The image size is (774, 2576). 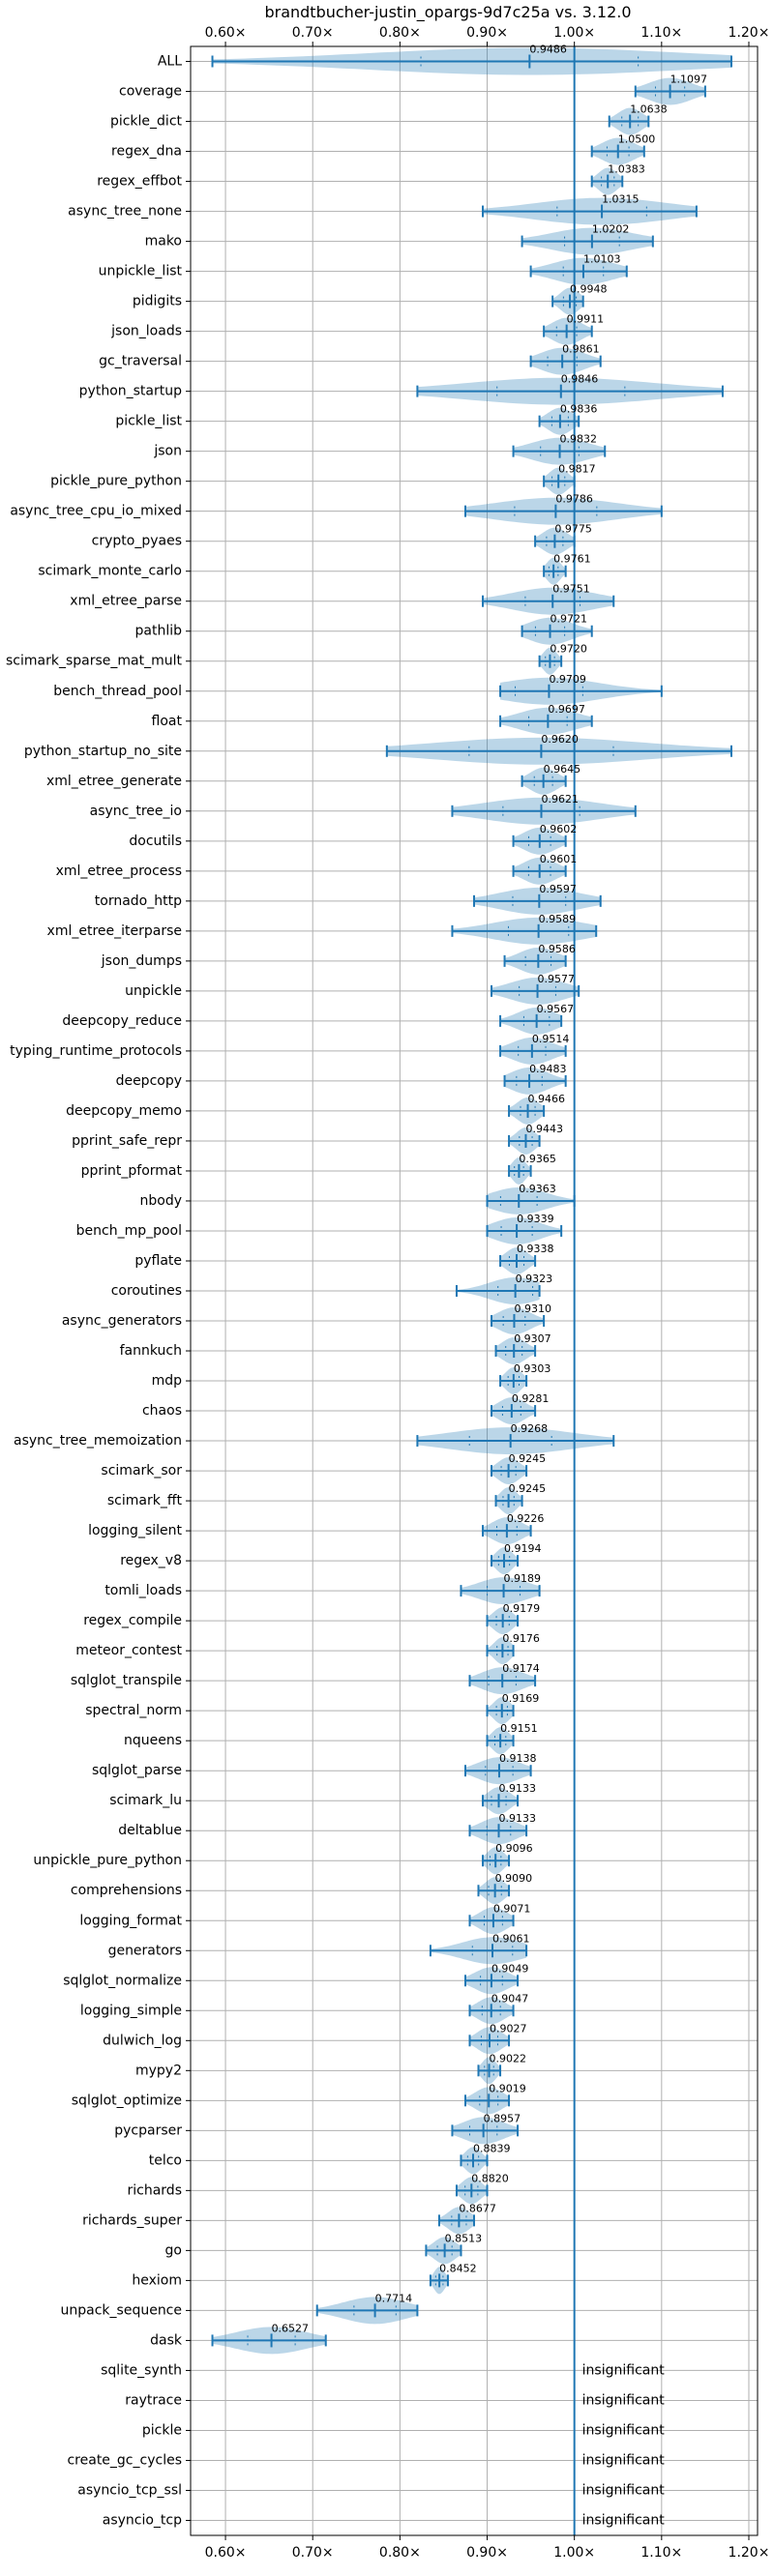 What do you see at coordinates (535, 1249) in the screenshot?
I see `value-label: 0.9338` at bounding box center [535, 1249].